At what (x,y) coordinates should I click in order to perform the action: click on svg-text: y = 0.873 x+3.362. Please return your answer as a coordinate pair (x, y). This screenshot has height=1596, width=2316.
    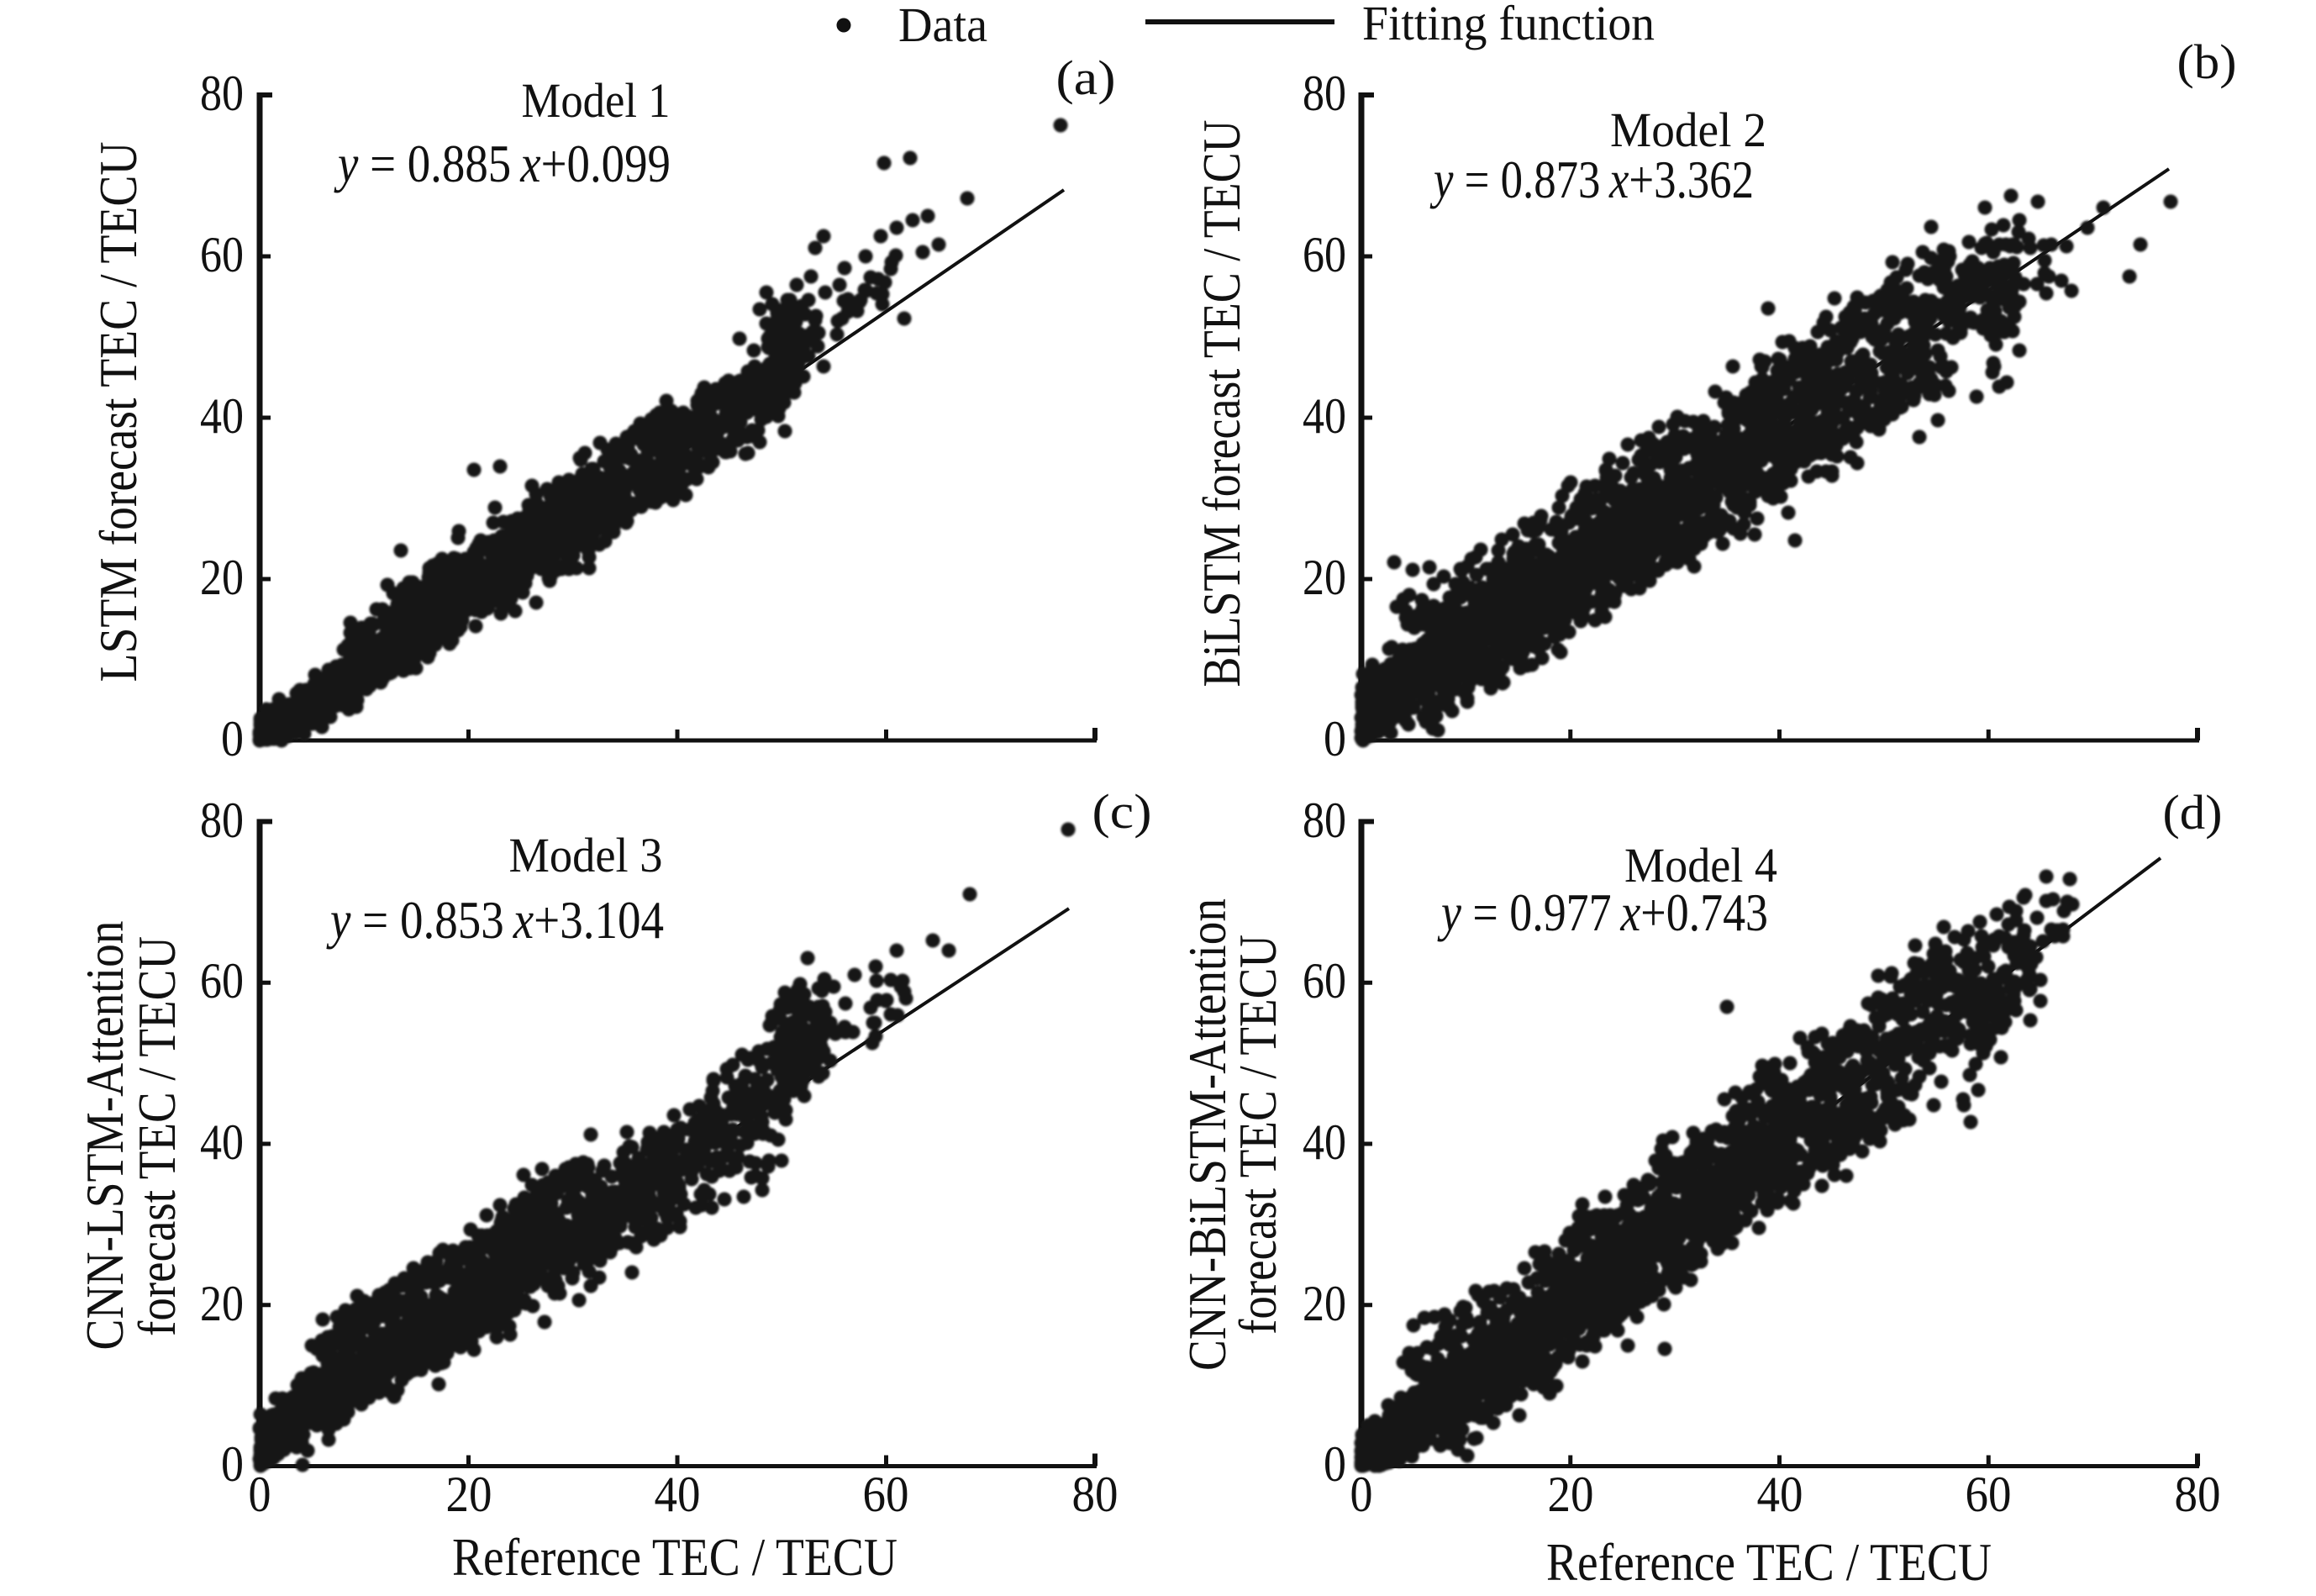
    Looking at the image, I should click on (1591, 179).